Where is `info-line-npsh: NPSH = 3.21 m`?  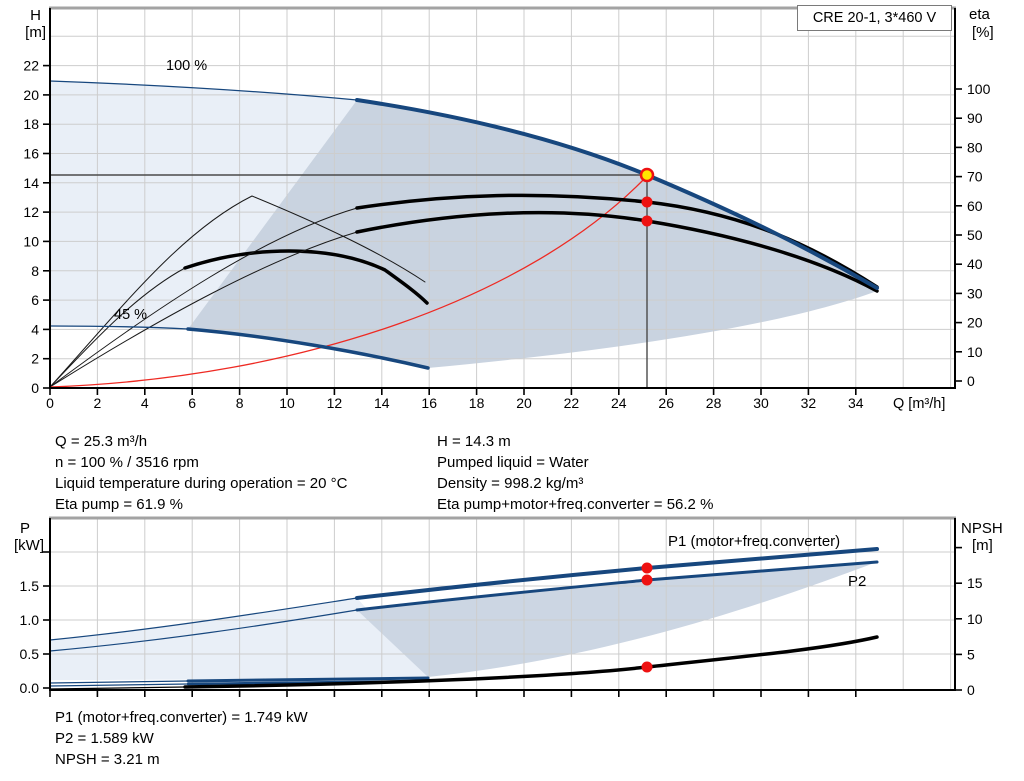
info-line-npsh: NPSH = 3.21 m is located at coordinates (107, 759).